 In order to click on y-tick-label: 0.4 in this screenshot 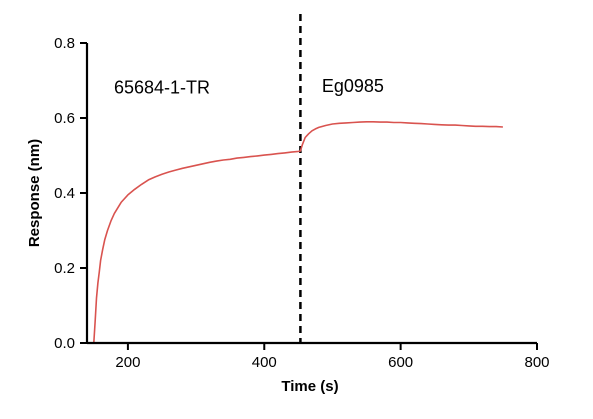, I will do `click(64, 193)`.